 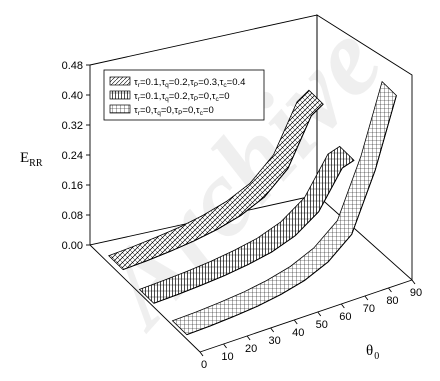 What do you see at coordinates (72, 216) in the screenshot?
I see `y-tick-label: 0.08` at bounding box center [72, 216].